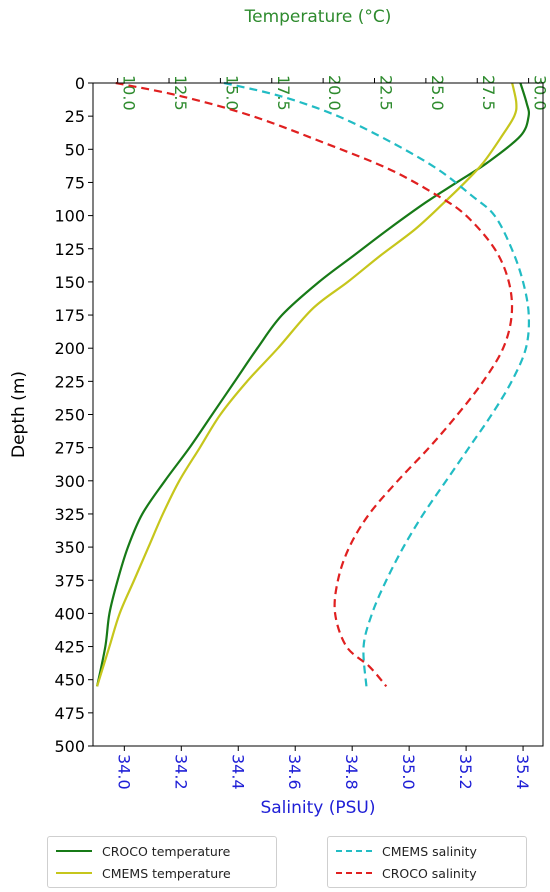 The height and width of the screenshot is (892, 550). Describe the element at coordinates (69, 315) in the screenshot. I see `depth-tick-label: 175` at that location.